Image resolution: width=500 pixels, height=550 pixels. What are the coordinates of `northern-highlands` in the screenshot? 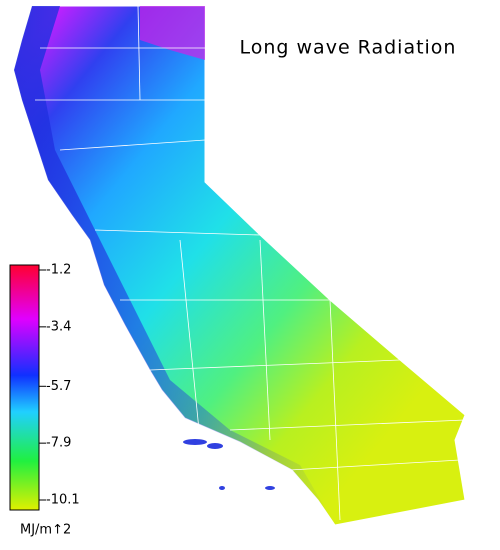 It's located at (172, 33).